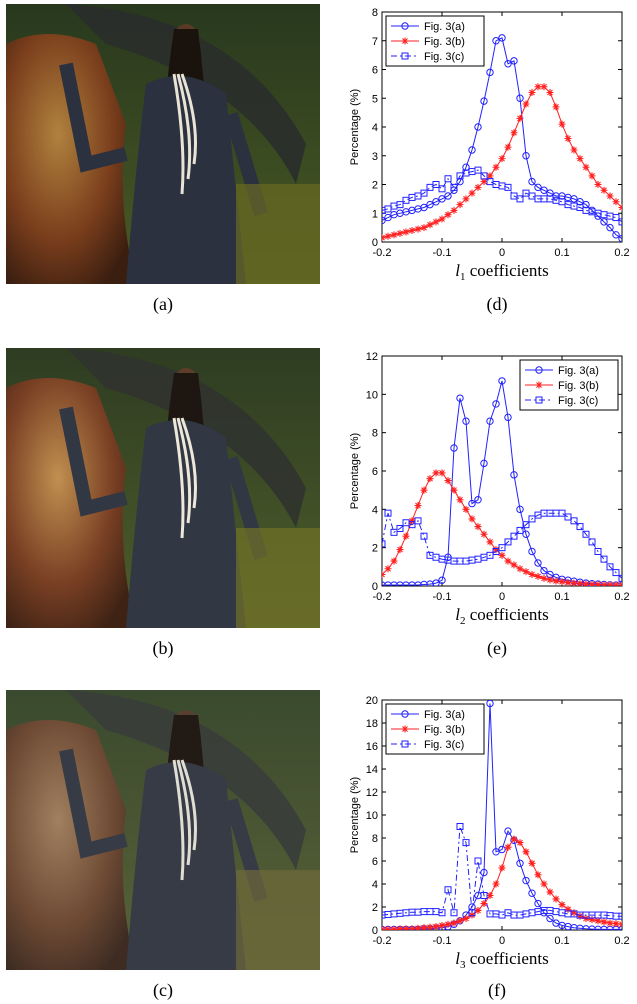 Image resolution: width=637 pixels, height=1004 pixels. I want to click on y-tick-label: 18, so click(372, 724).